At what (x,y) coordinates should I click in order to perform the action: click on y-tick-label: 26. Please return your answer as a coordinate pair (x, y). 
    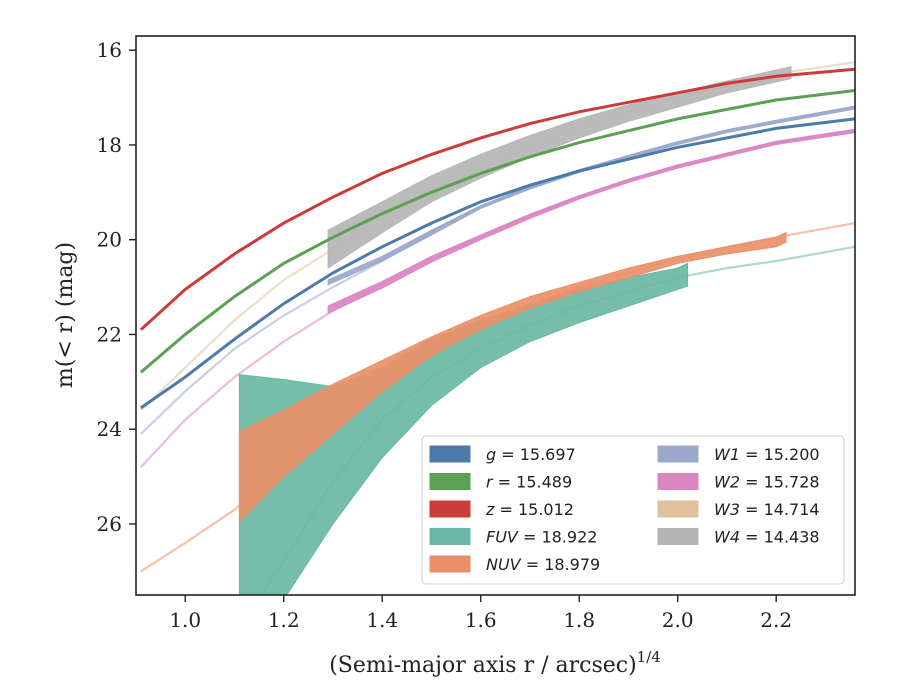
    Looking at the image, I should click on (109, 524).